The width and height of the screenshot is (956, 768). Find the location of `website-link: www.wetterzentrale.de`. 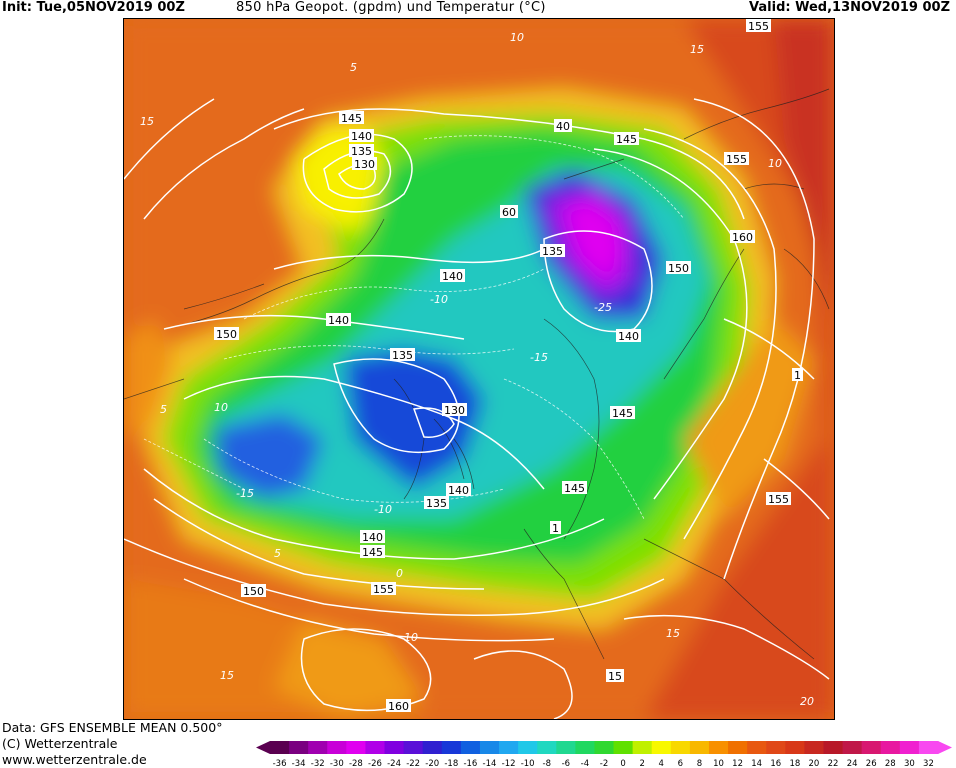

website-link: www.wetterzentrale.de is located at coordinates (74, 759).